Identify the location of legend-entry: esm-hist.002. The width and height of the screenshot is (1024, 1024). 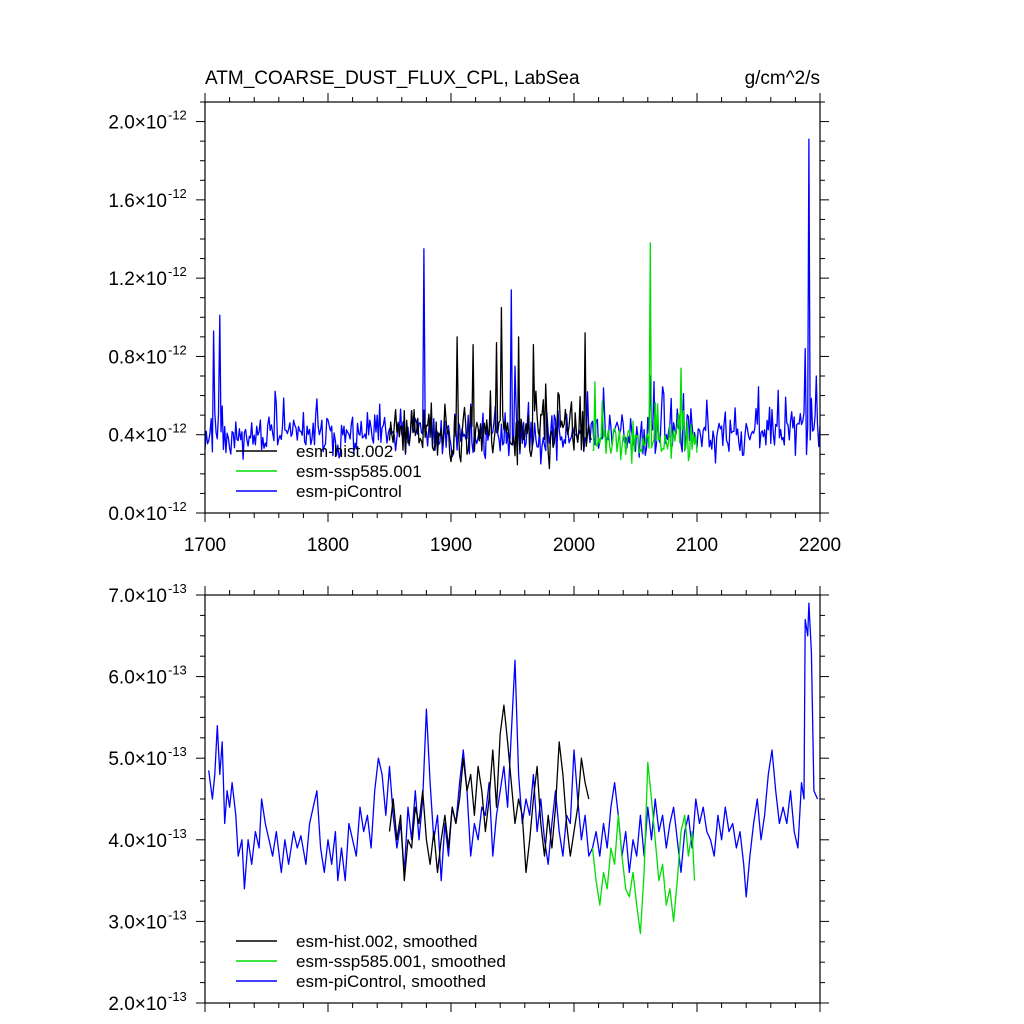
(344, 451).